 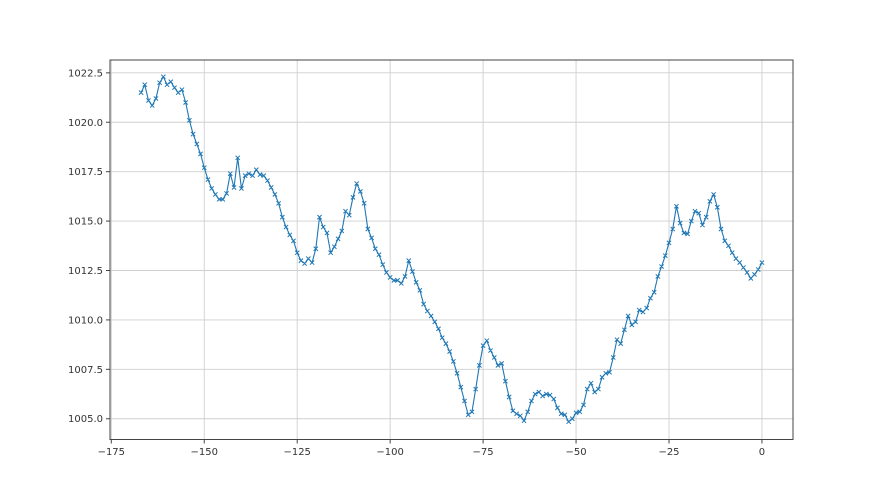 What do you see at coordinates (204, 452) in the screenshot?
I see `x-tick-label: −150` at bounding box center [204, 452].